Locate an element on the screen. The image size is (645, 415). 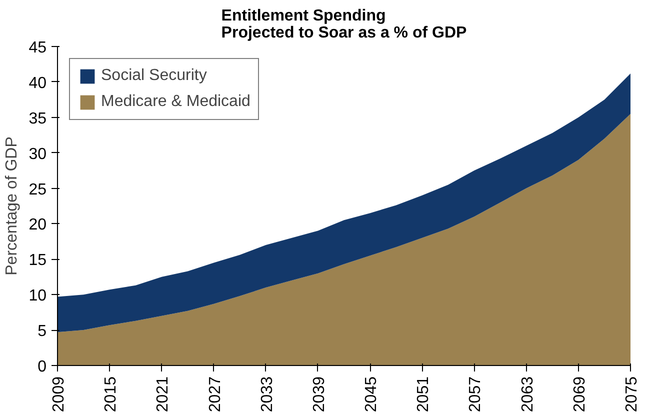
x-tick-label: 2051 is located at coordinates (423, 394).